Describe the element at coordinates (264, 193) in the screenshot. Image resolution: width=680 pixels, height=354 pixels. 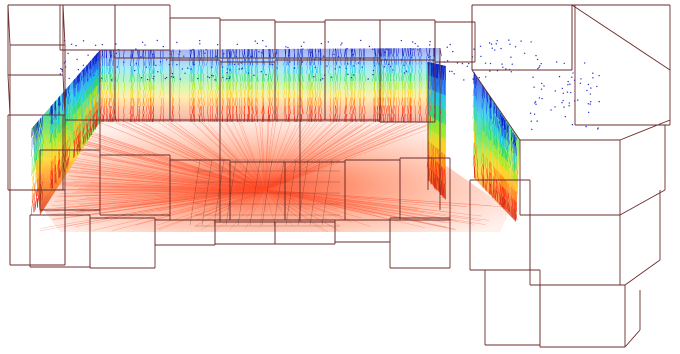
I see `floor-grid` at that location.